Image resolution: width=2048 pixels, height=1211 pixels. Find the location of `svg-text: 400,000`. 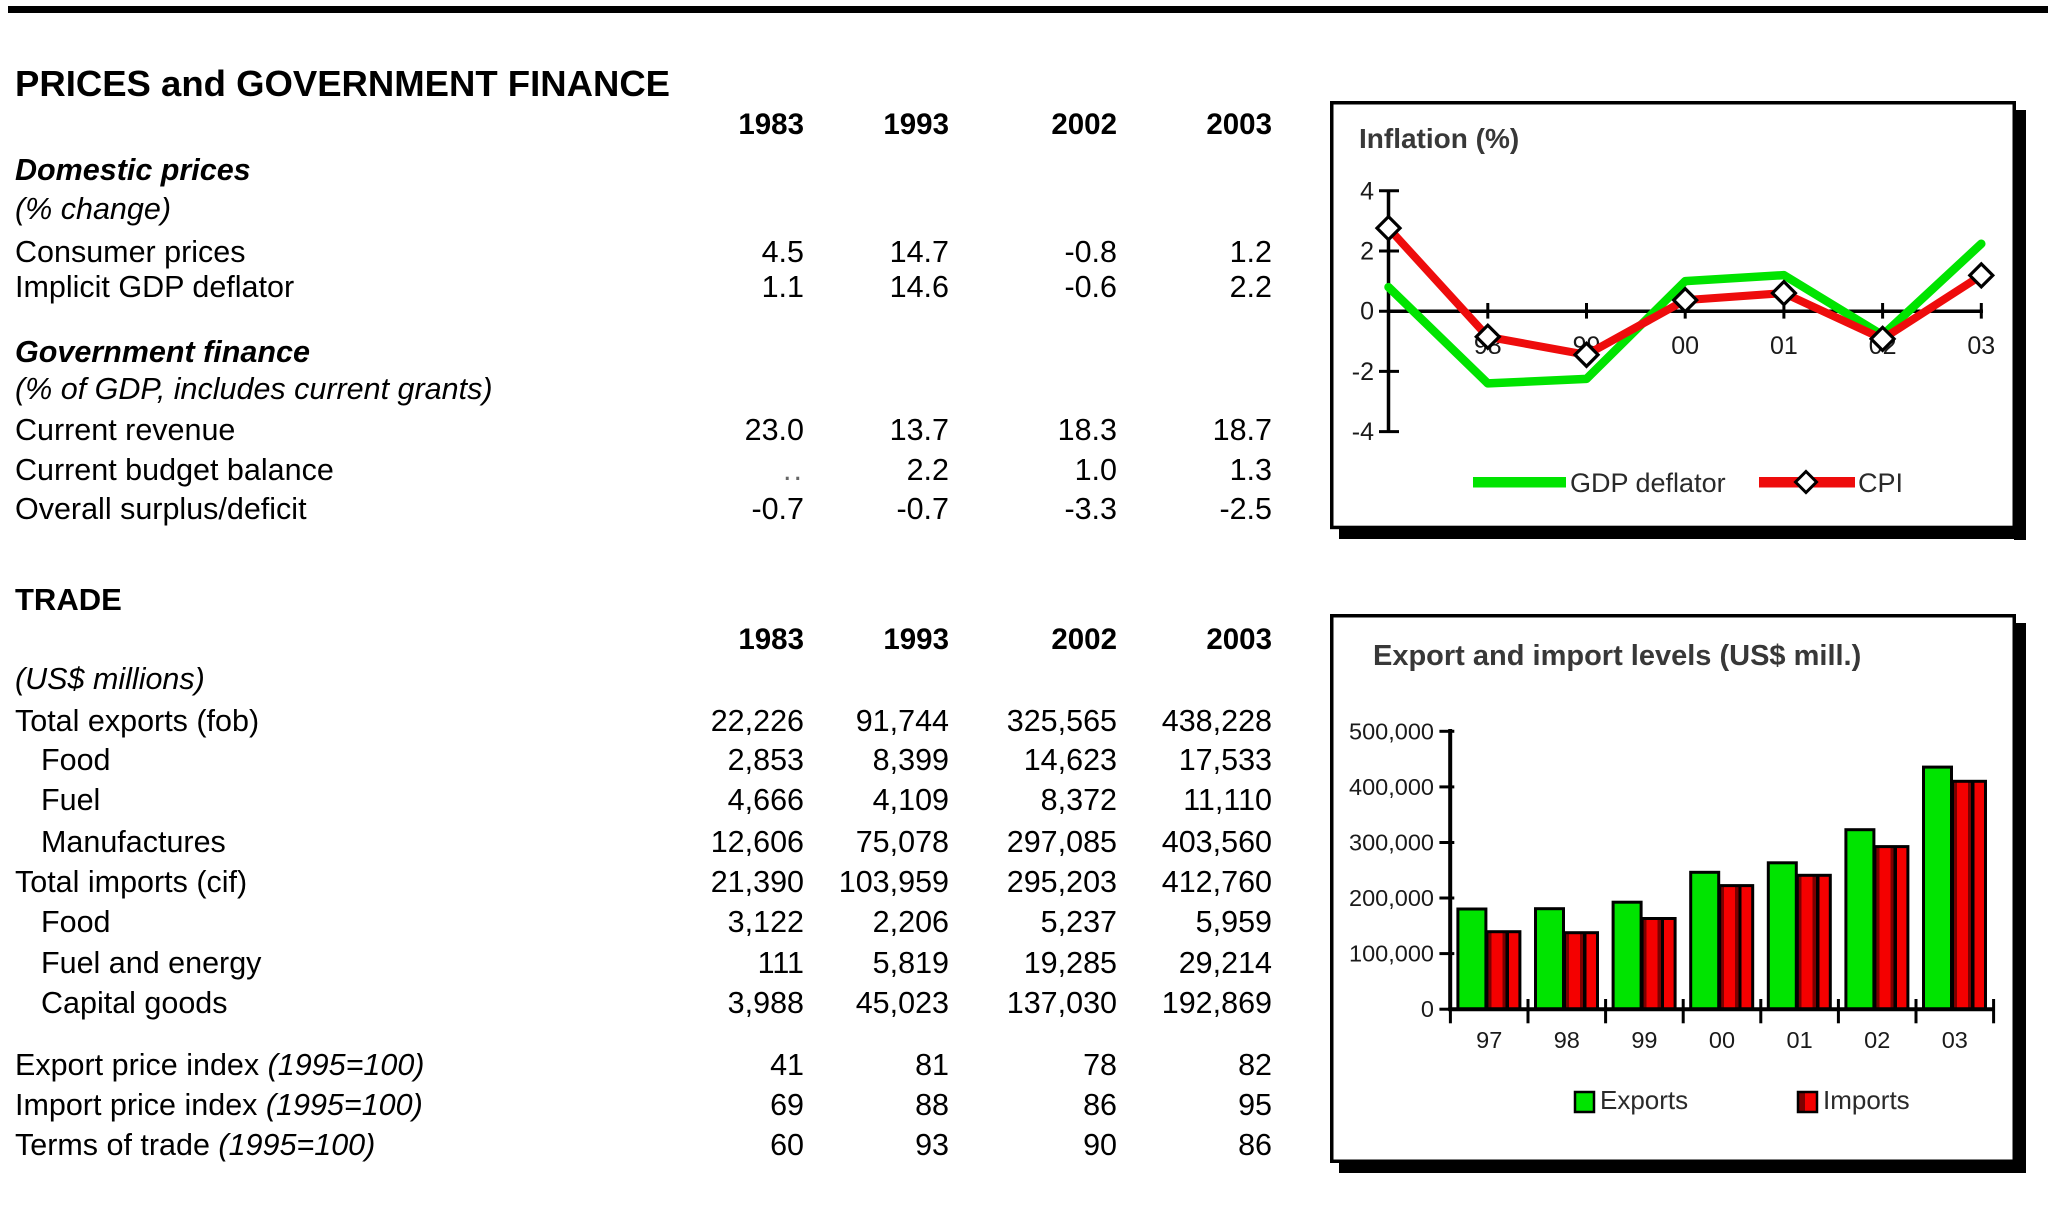

svg-text: 400,000 is located at coordinates (1391, 787).